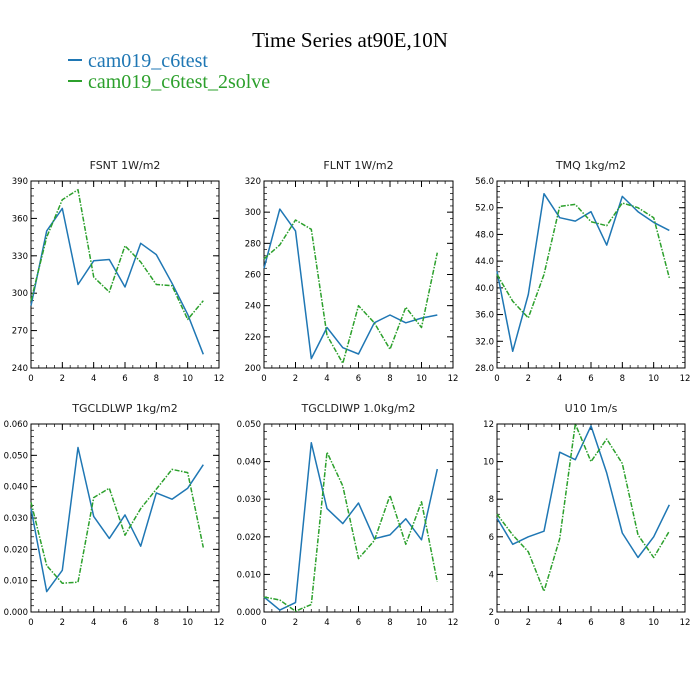  Describe the element at coordinates (20, 332) in the screenshot. I see `y-tick-label: 270` at that location.